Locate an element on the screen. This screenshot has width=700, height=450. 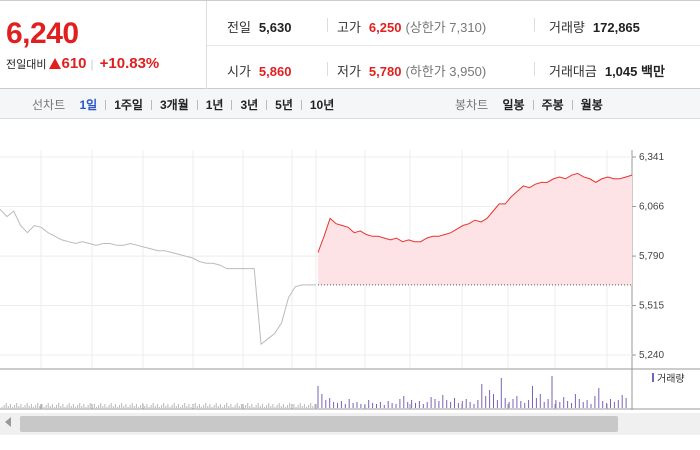
stat-prev-close: 전일 5,630 is located at coordinates (259, 26).